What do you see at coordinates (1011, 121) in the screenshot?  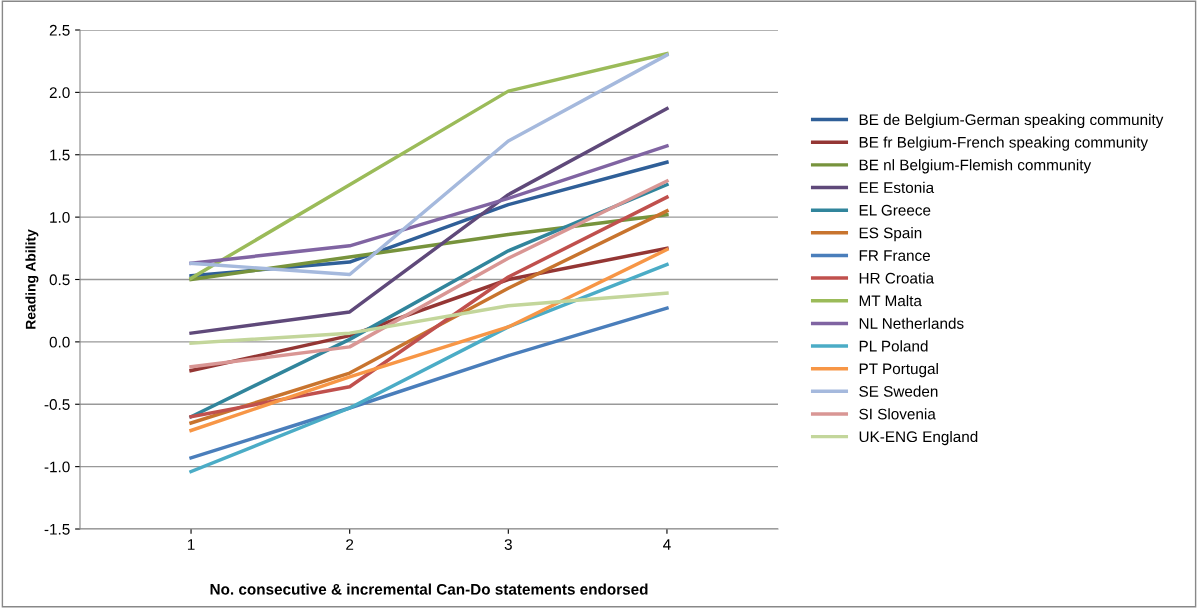 I see `legend-label: BE de Belgium-German speaking community` at bounding box center [1011, 121].